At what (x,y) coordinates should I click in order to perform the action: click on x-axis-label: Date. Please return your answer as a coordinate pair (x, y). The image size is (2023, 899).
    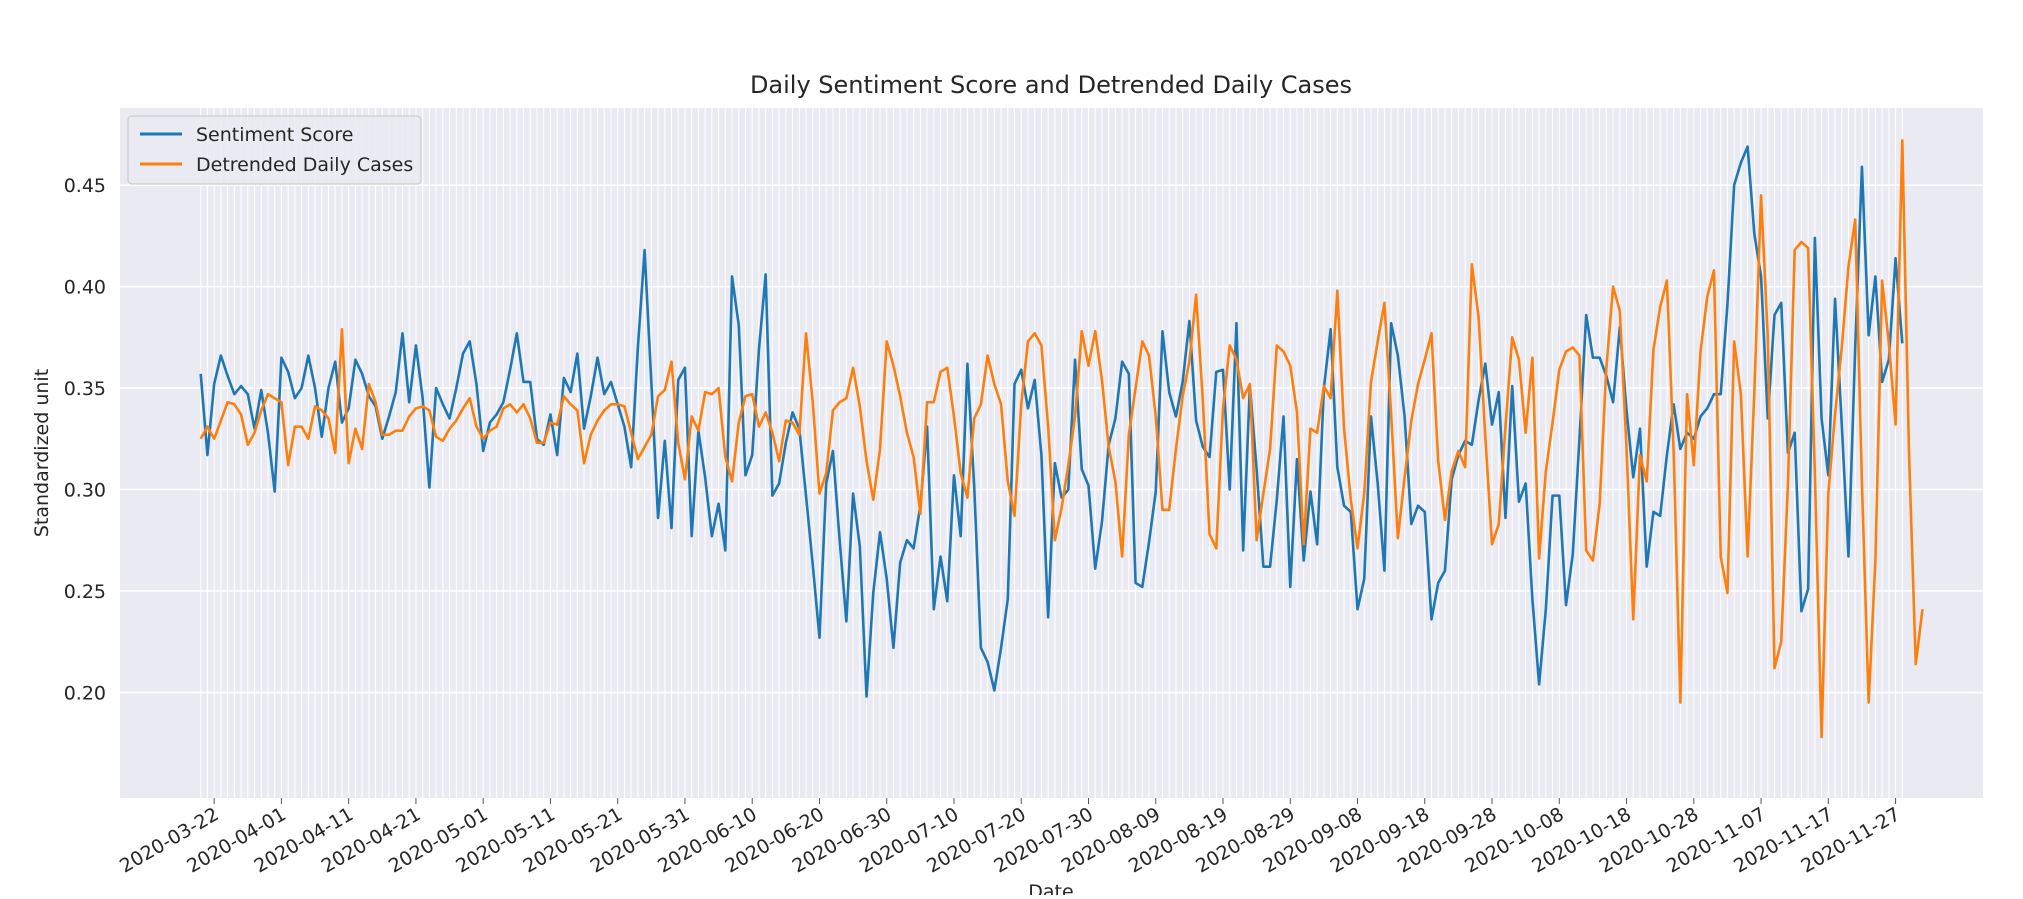
    Looking at the image, I should click on (1050, 888).